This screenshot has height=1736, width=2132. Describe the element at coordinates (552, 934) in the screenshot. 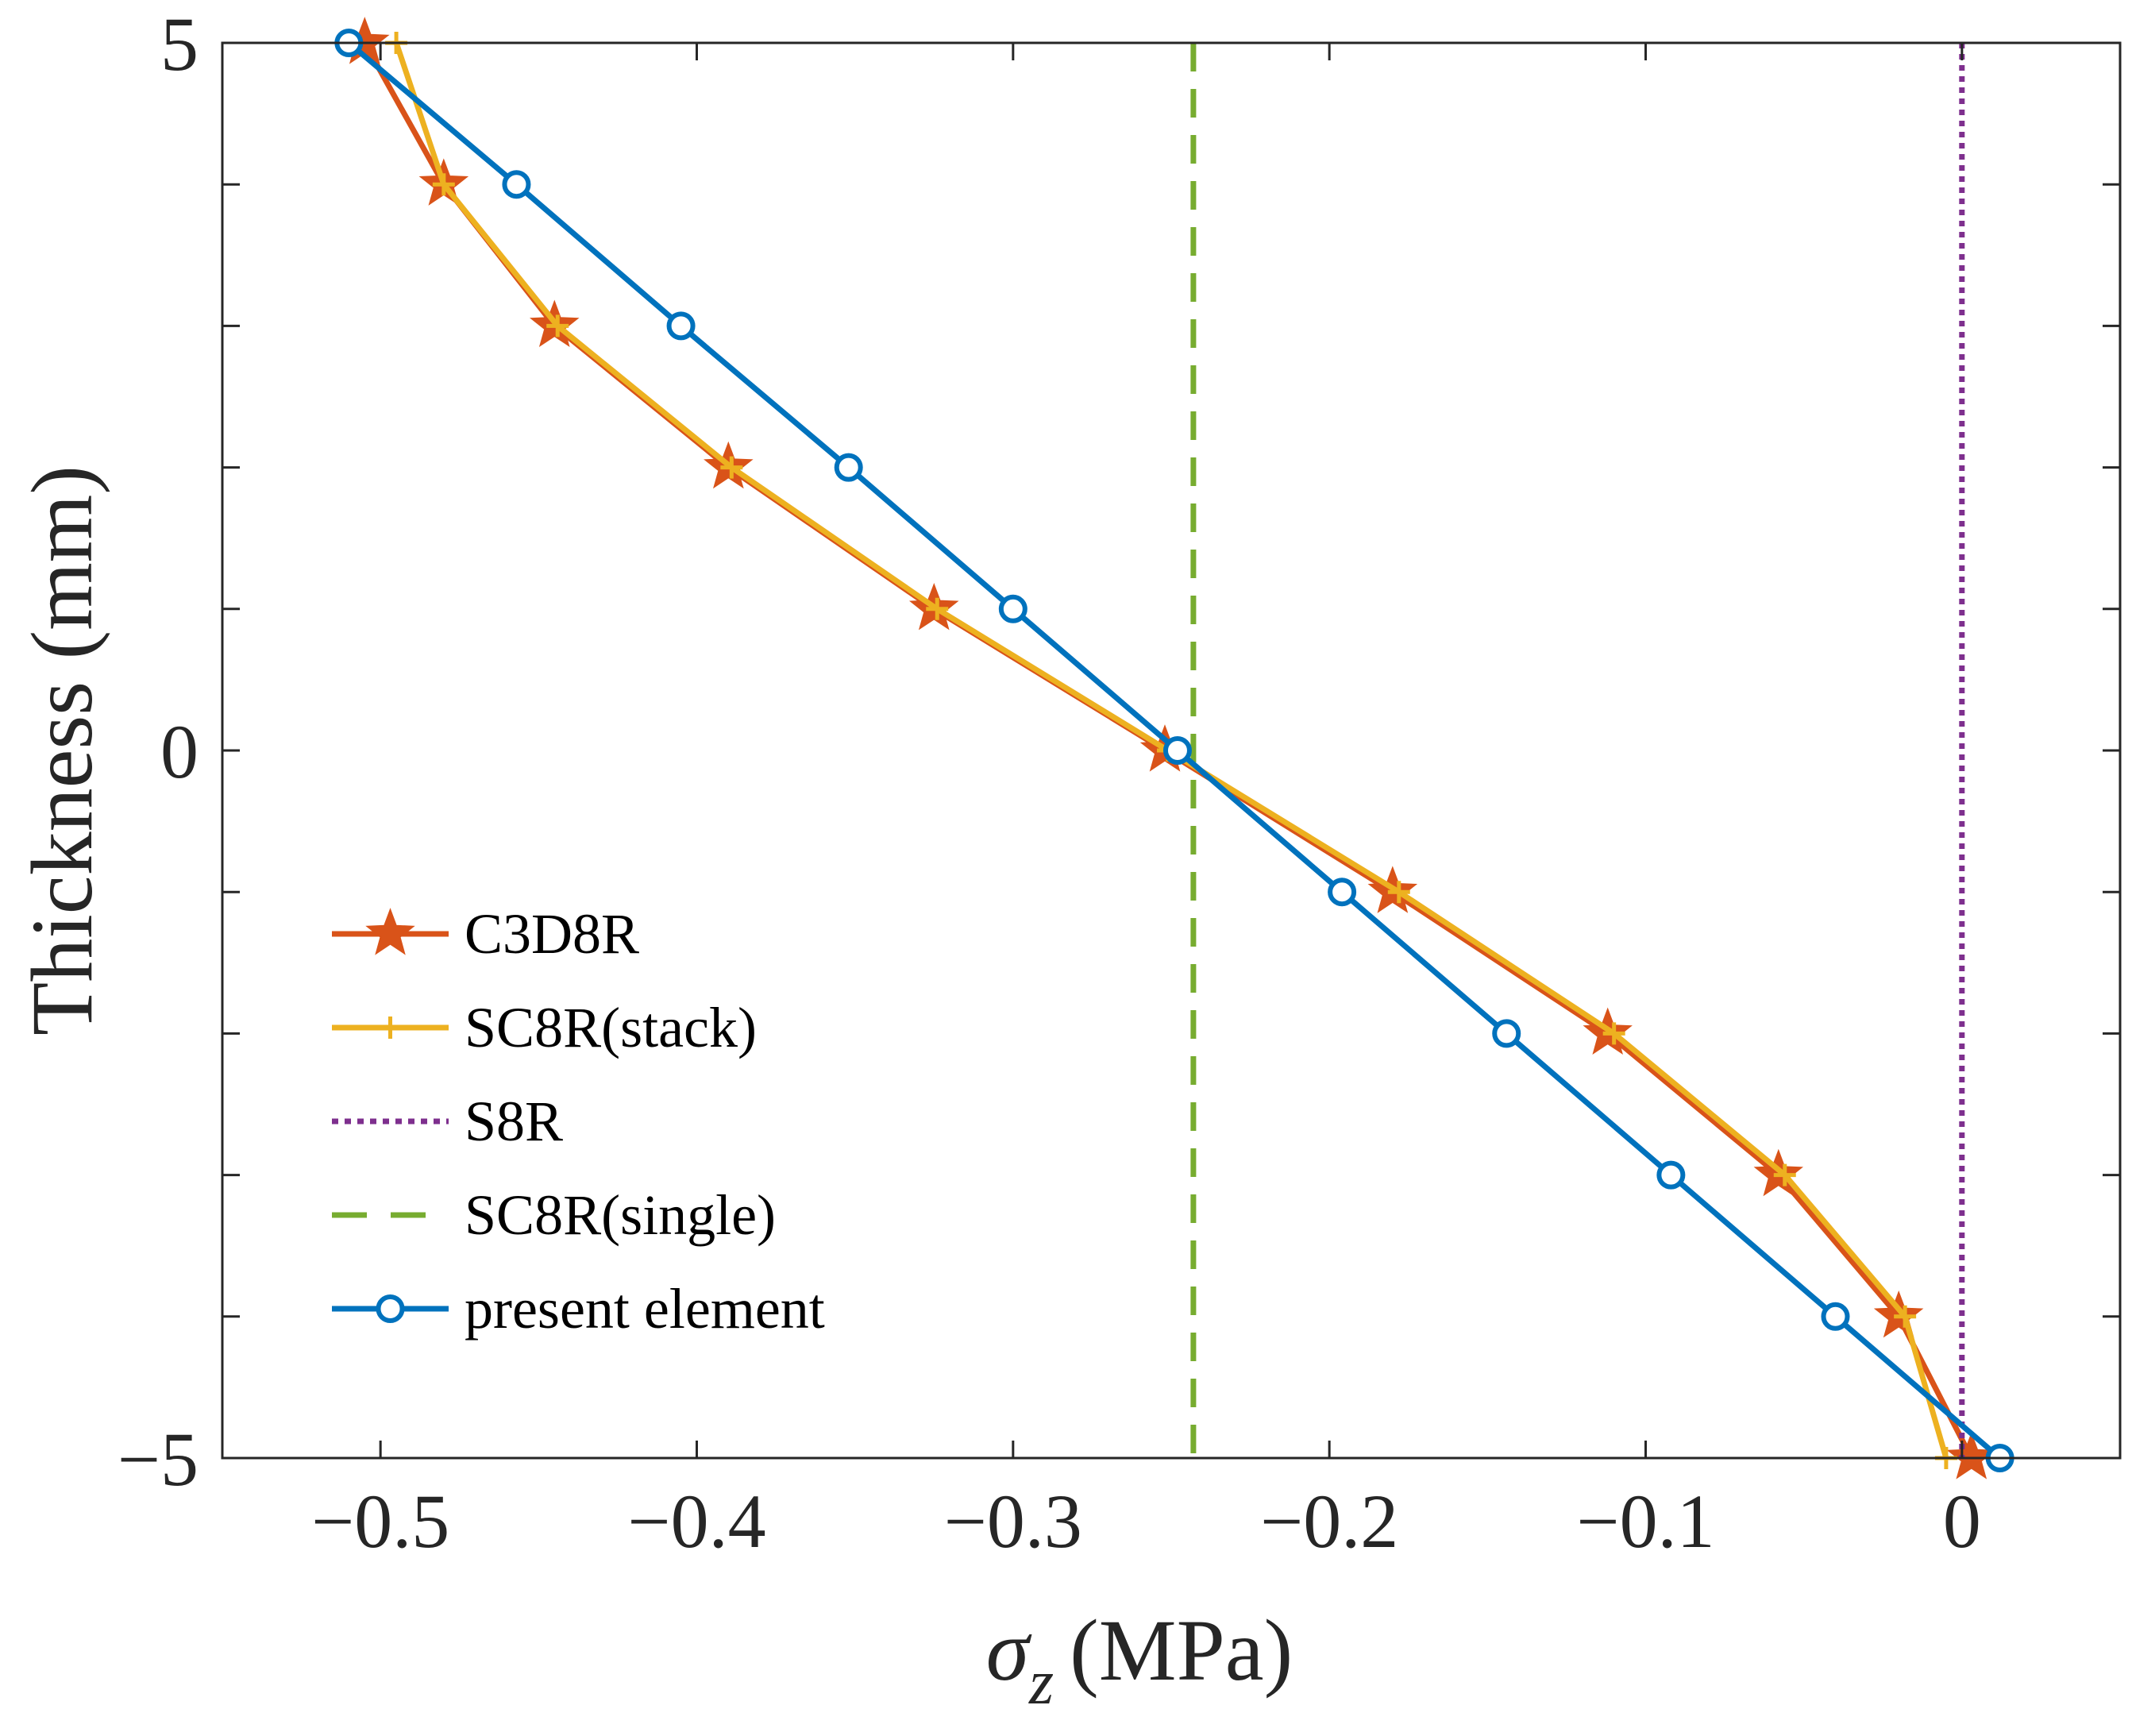

I see `legend-label: C3D8R` at that location.